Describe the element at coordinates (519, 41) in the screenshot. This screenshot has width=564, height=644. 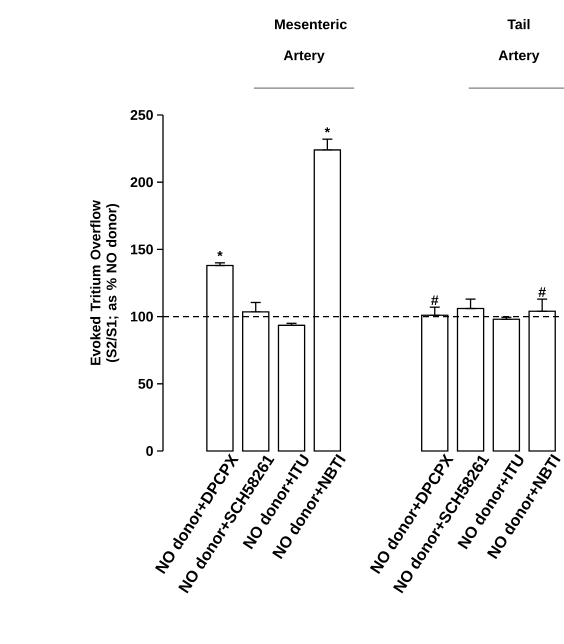
I see `text: Tail Artery` at that location.